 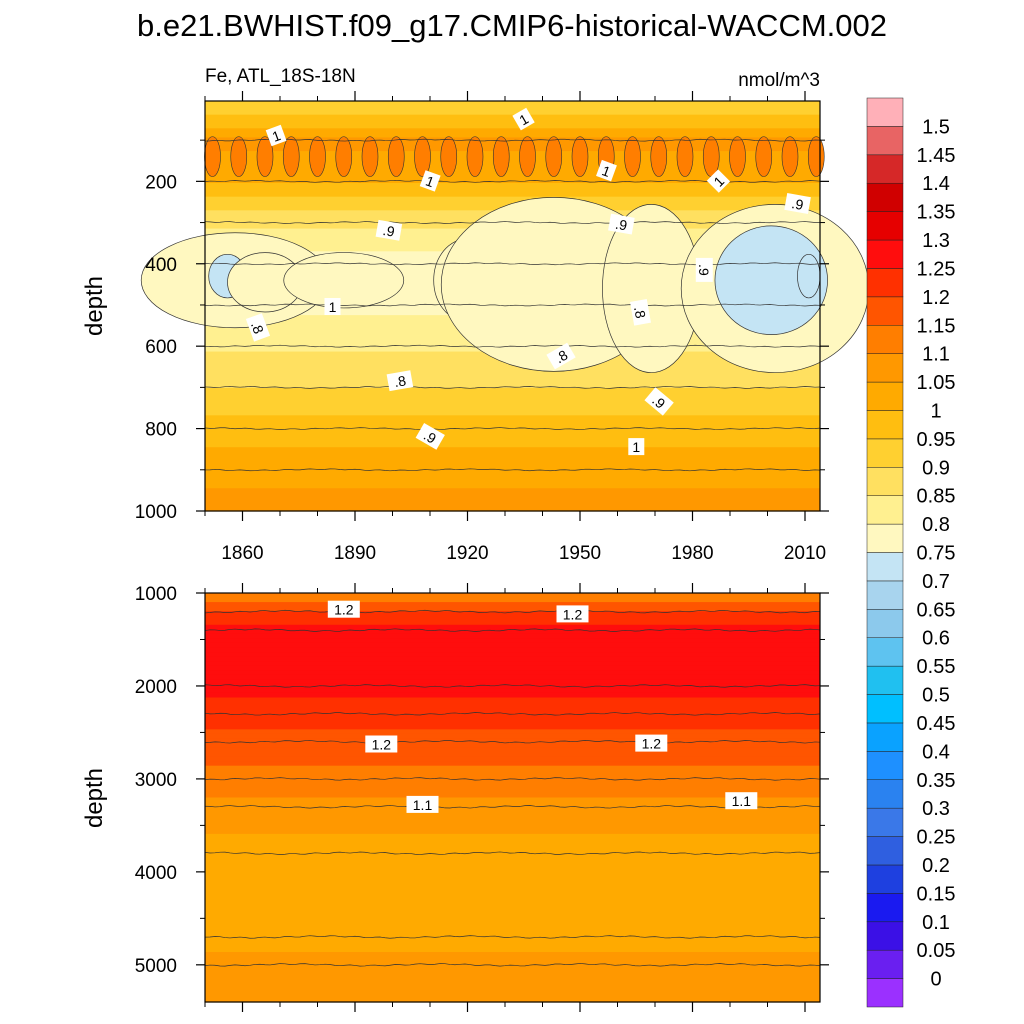 What do you see at coordinates (161, 265) in the screenshot?
I see `y-tick-label: 400` at bounding box center [161, 265].